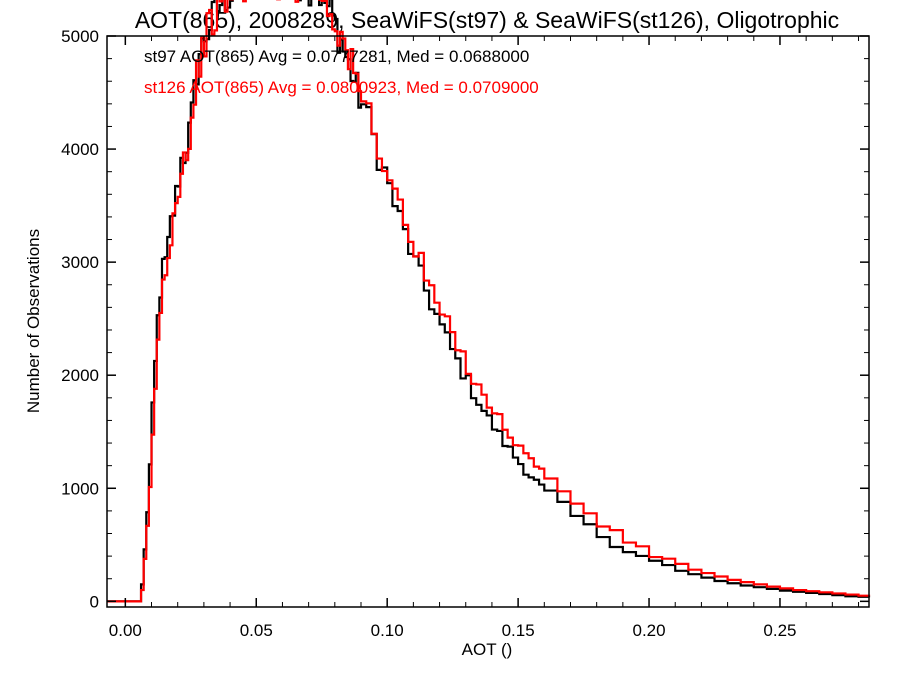  Describe the element at coordinates (80, 149) in the screenshot. I see `y-tick-label: 4000` at that location.